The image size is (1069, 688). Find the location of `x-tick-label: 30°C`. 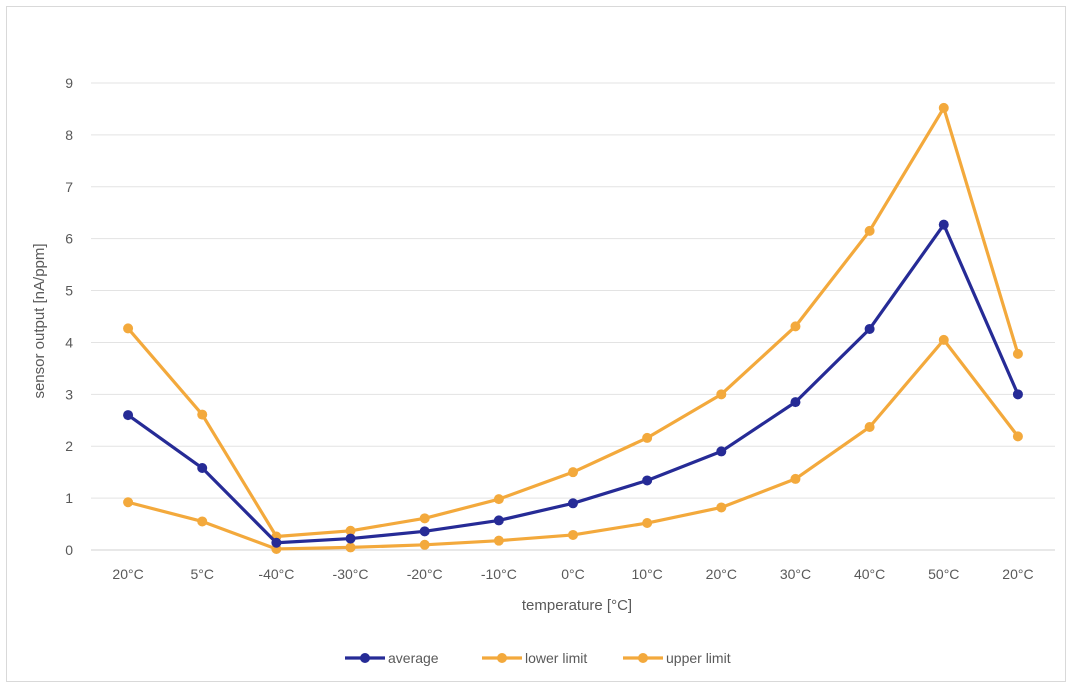

x-tick-label: 30°C is located at coordinates (795, 574).